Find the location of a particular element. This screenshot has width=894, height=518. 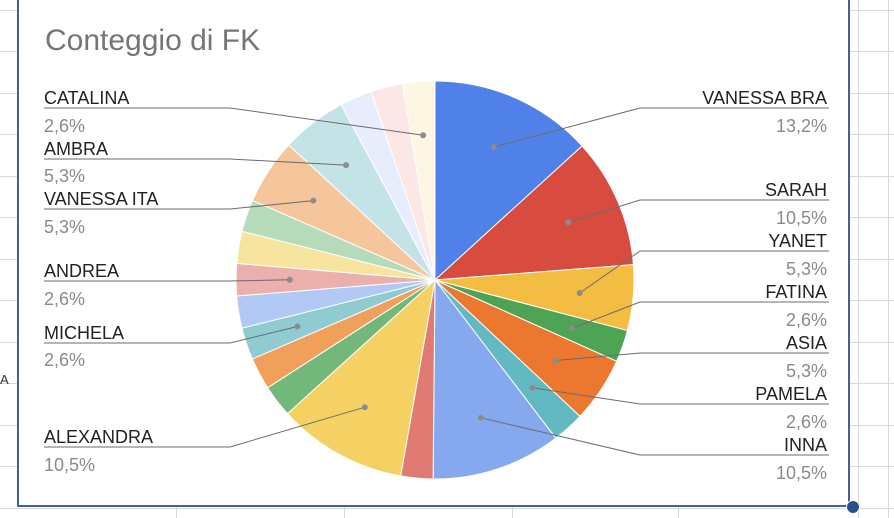

slice-label: AMBRA is located at coordinates (76, 149).